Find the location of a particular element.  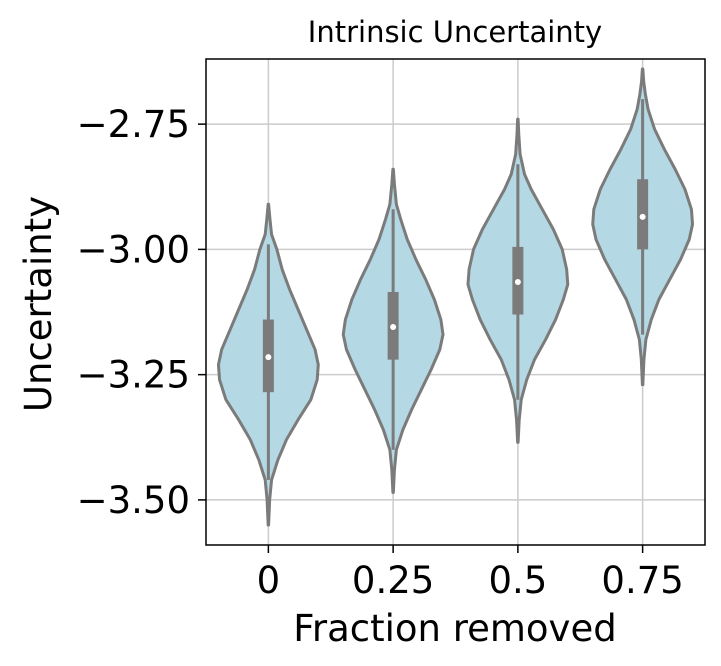

violin-0.5 is located at coordinates (518, 280).